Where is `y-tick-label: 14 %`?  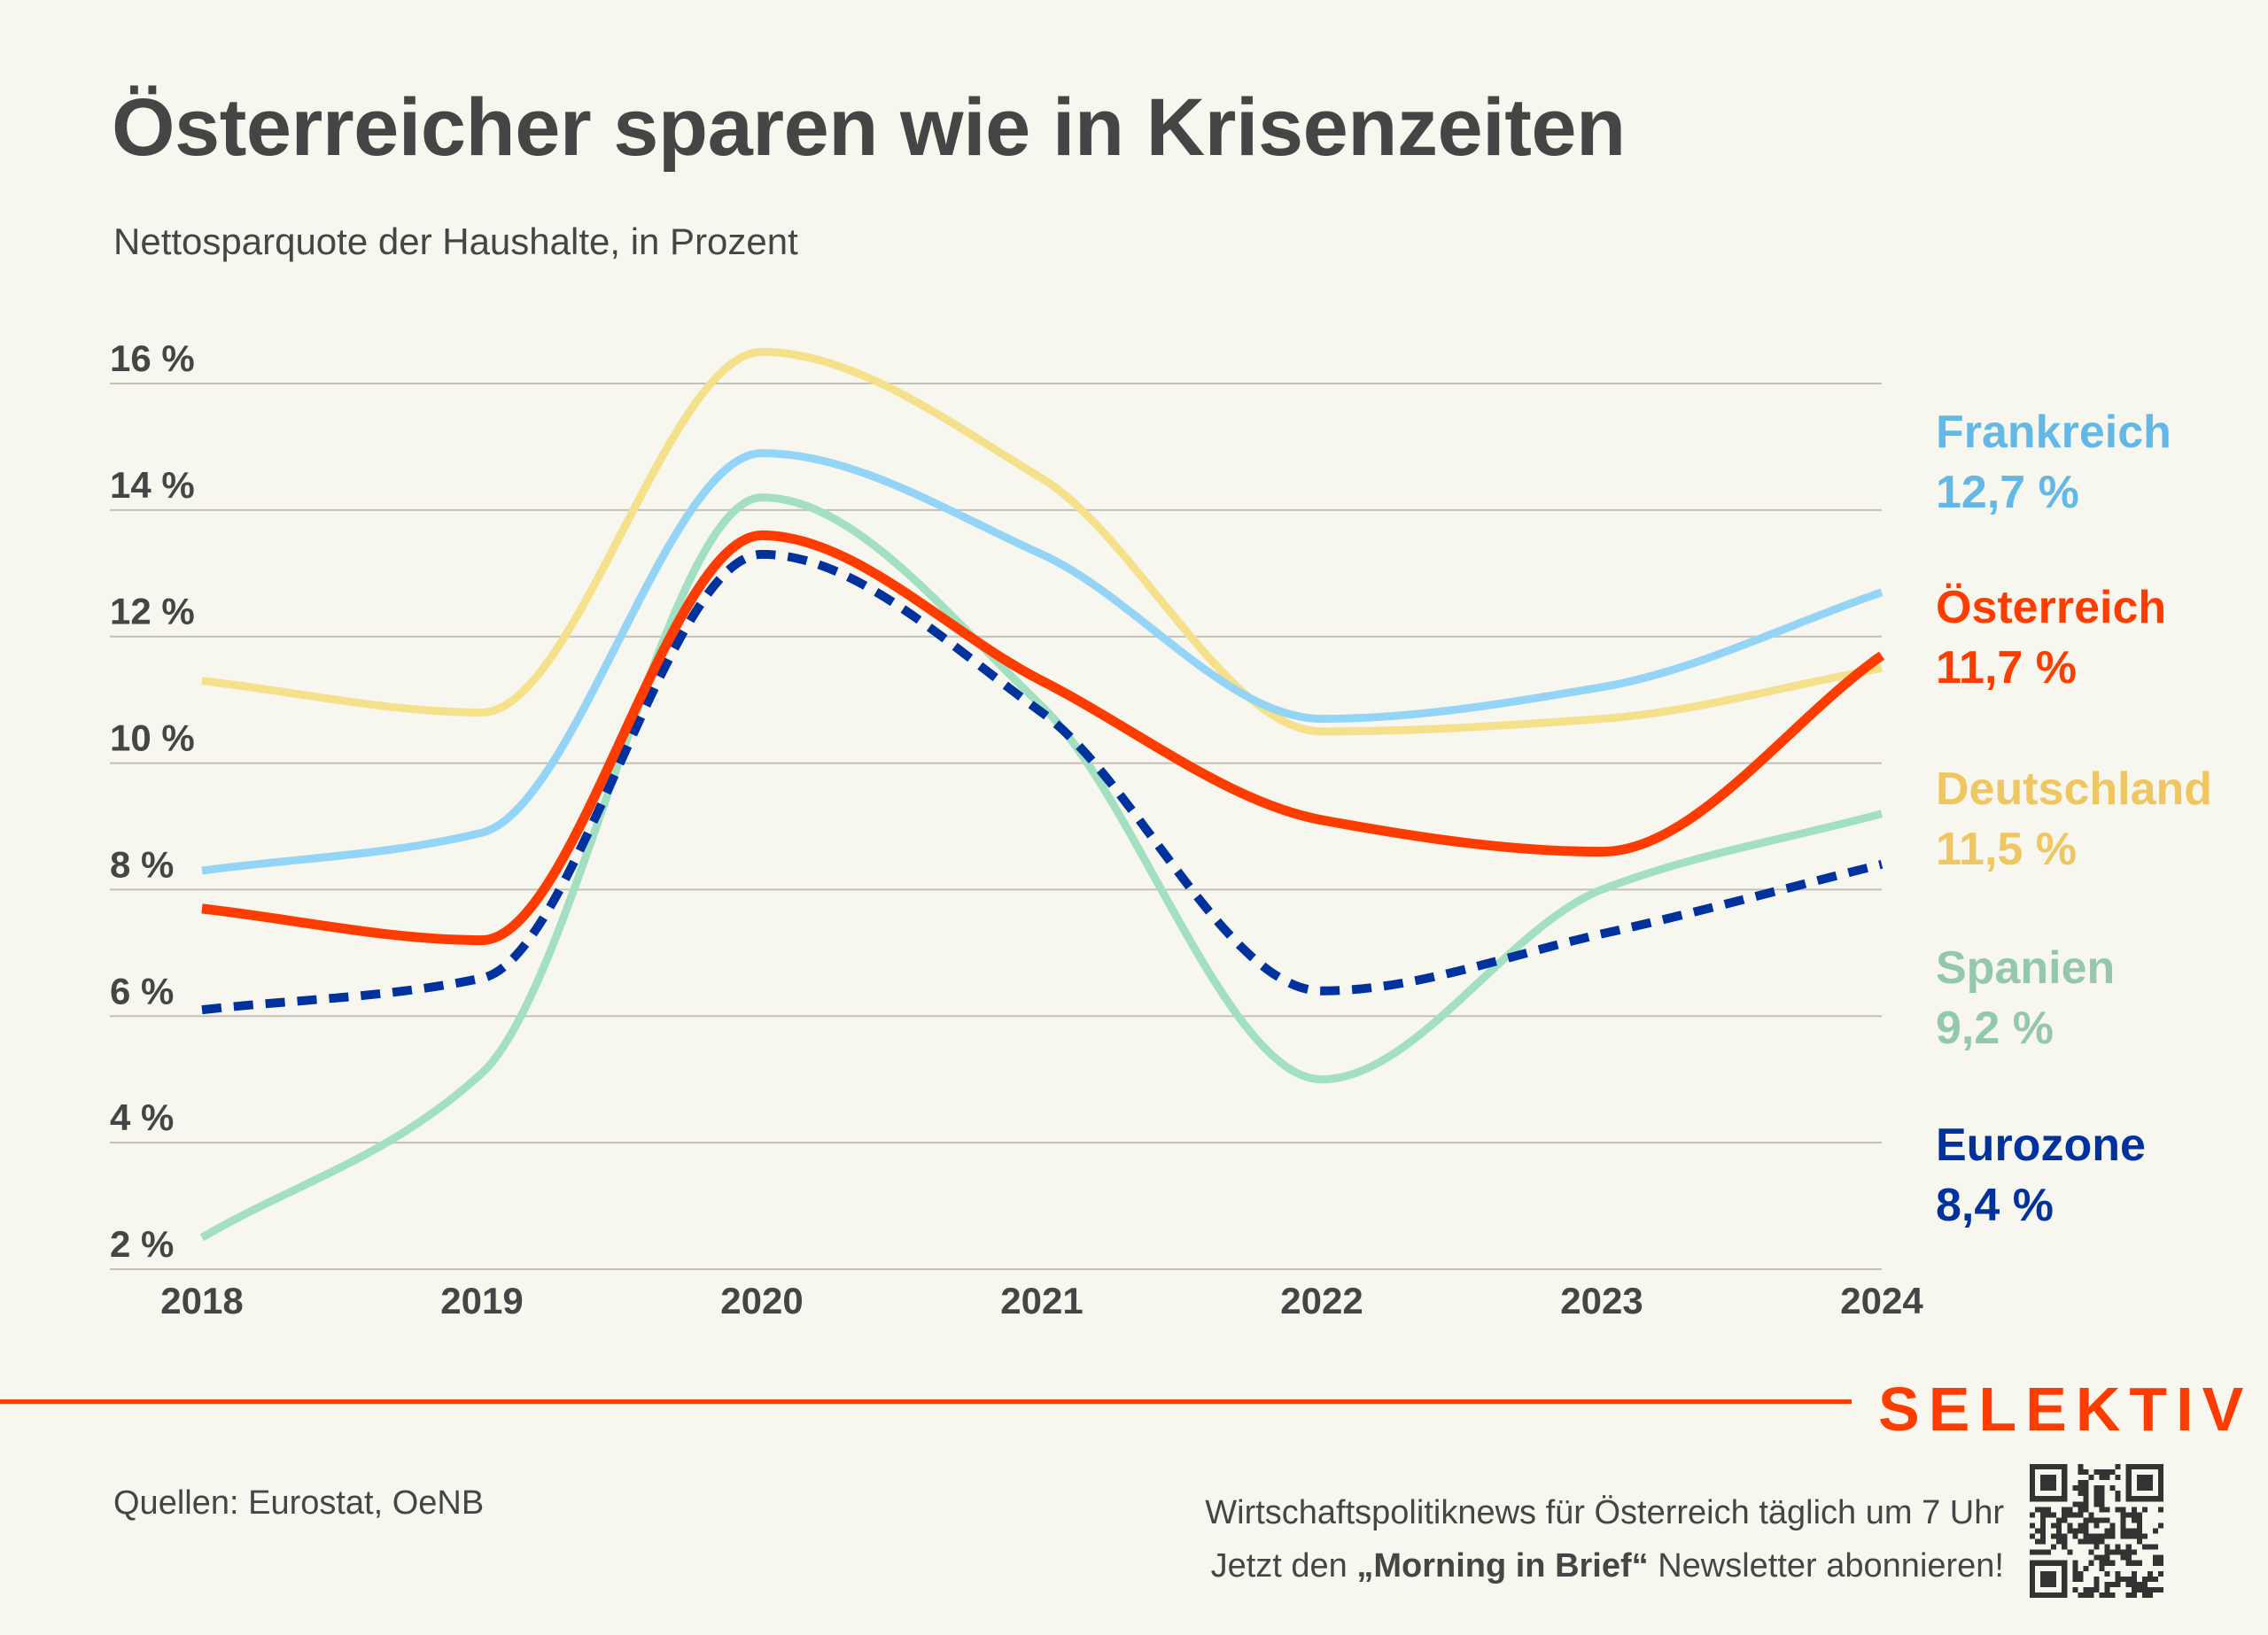 y-tick-label: 14 % is located at coordinates (152, 485).